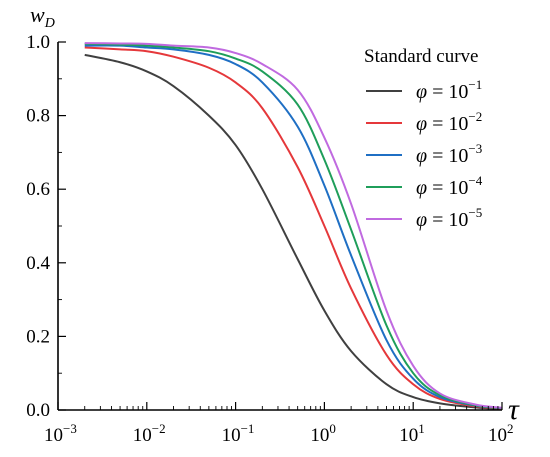  Describe the element at coordinates (475, 84) in the screenshot. I see `legend-label-exponent: −1` at that location.